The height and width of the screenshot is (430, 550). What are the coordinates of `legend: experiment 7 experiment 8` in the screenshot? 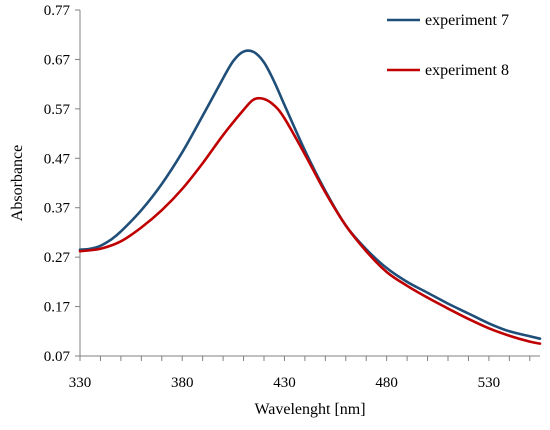 It's located at (448, 45).